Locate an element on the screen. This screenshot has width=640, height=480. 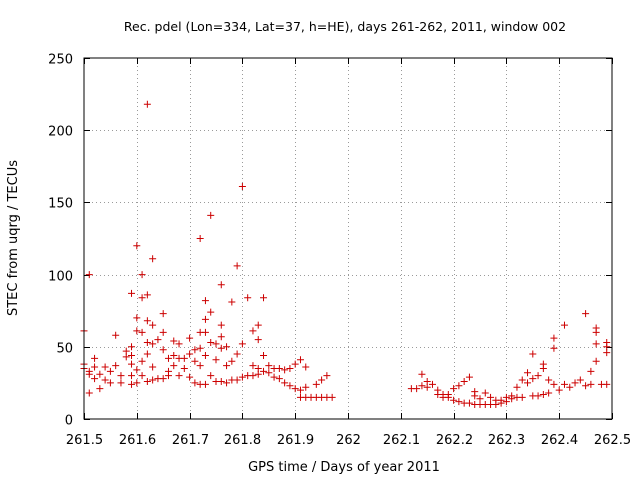
x-tick-label: 262.4 is located at coordinates (559, 440).